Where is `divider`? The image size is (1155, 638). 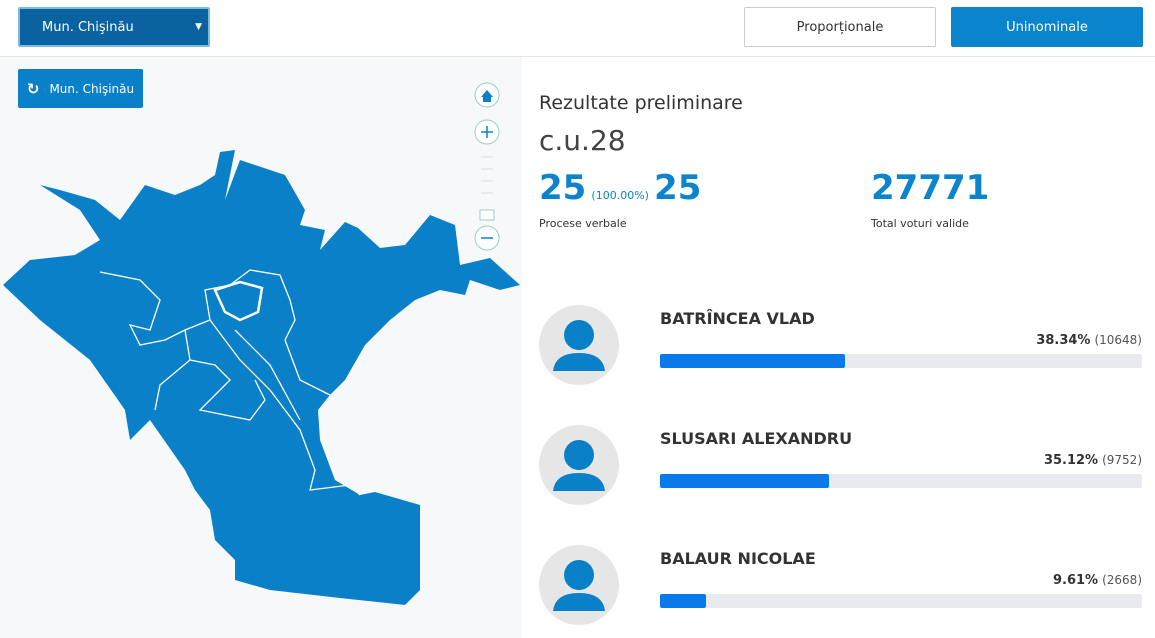 divider is located at coordinates (577, 56).